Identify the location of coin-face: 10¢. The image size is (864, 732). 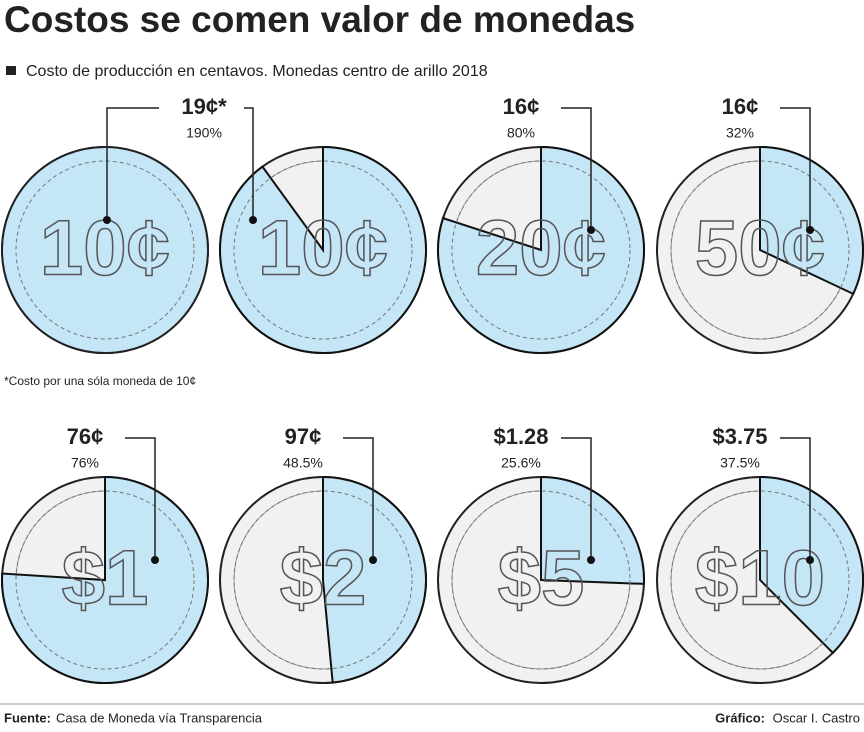
(323, 248).